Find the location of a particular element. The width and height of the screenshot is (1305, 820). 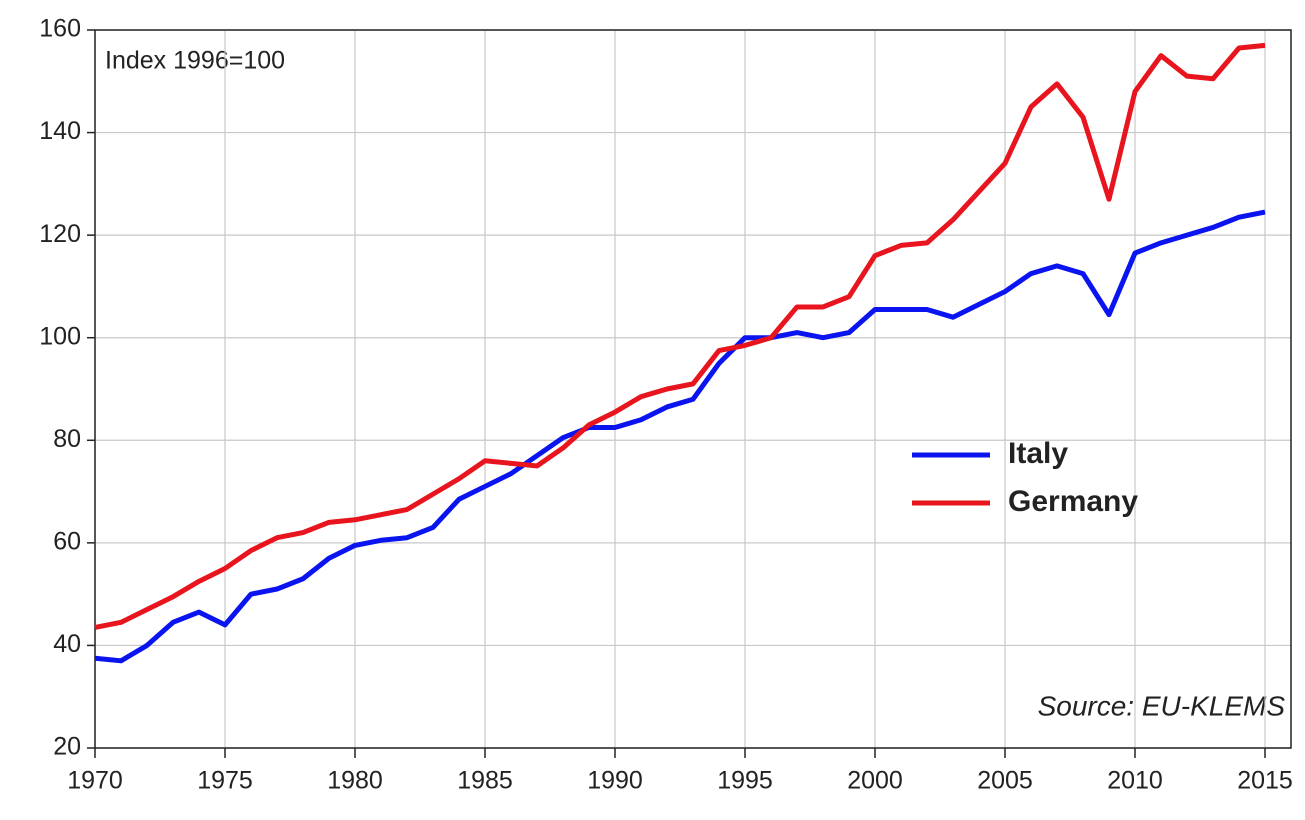

x-tick-label: 2015 is located at coordinates (1265, 781).